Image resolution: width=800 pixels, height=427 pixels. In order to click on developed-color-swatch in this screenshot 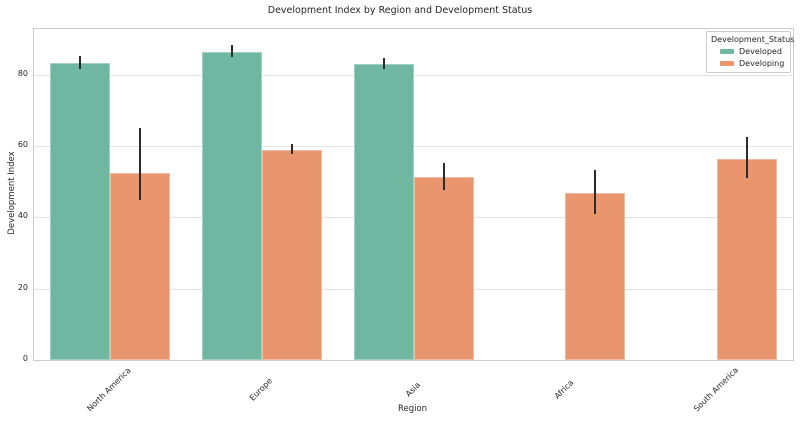, I will do `click(727, 51)`.